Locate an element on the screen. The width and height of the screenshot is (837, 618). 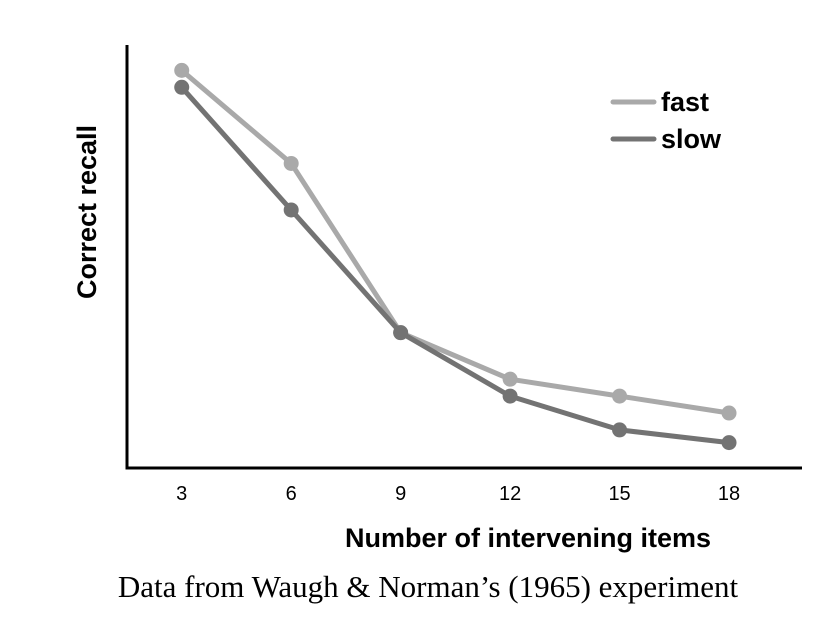
x-tick-label: 6 is located at coordinates (291, 494).